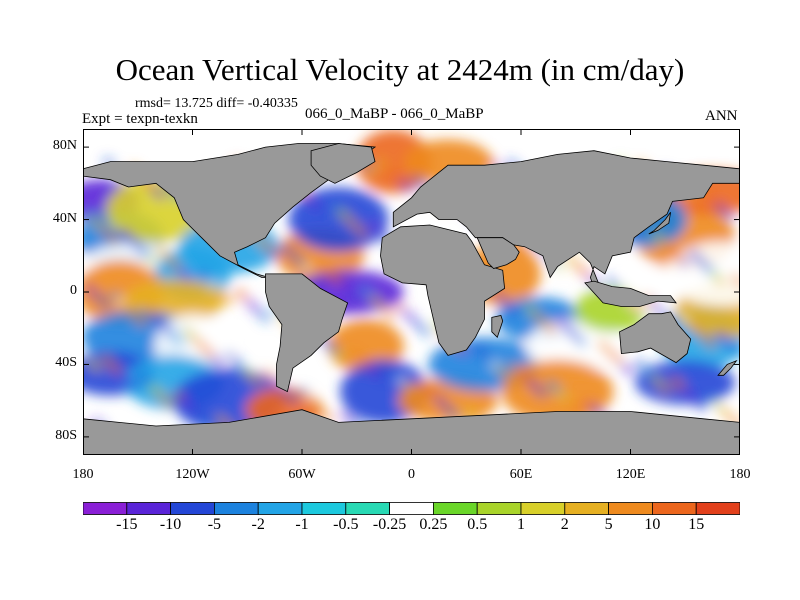  What do you see at coordinates (66, 363) in the screenshot?
I see `latitude-label: 40S` at bounding box center [66, 363].